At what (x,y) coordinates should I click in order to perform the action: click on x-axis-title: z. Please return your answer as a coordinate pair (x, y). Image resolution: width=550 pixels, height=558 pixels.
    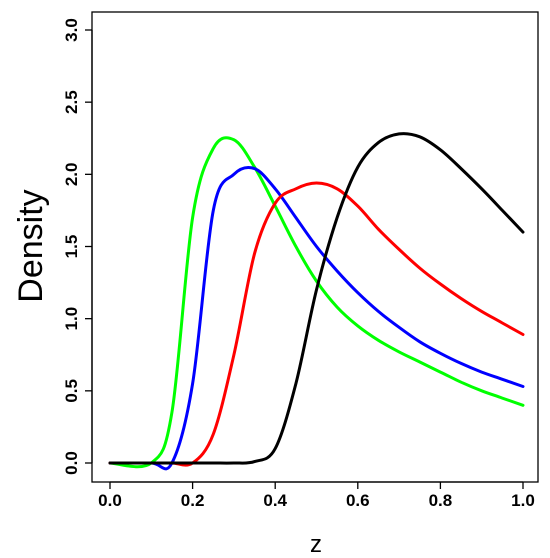
    Looking at the image, I should click on (316, 544).